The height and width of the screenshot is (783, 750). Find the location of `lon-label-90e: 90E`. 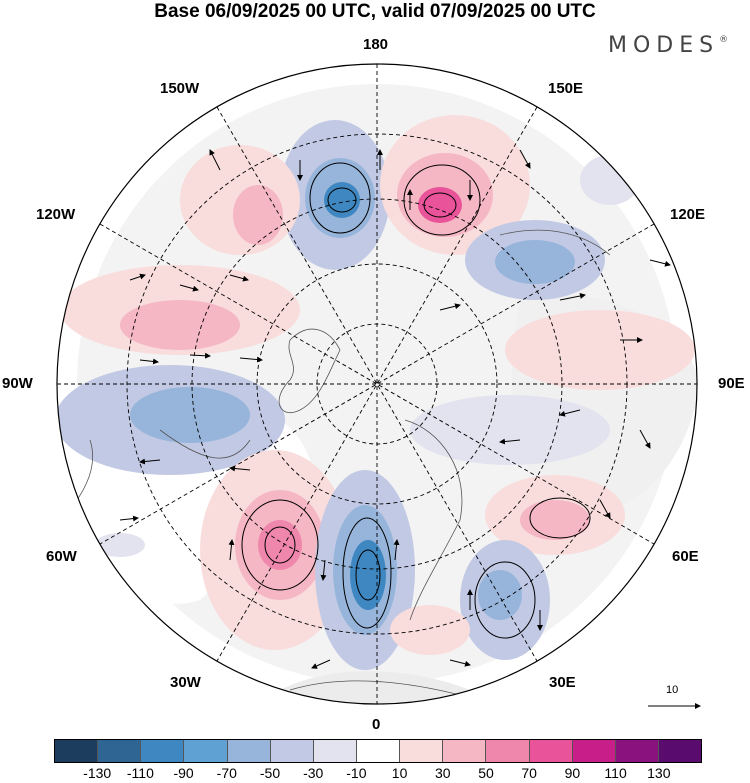

lon-label-90e: 90E is located at coordinates (731, 383).